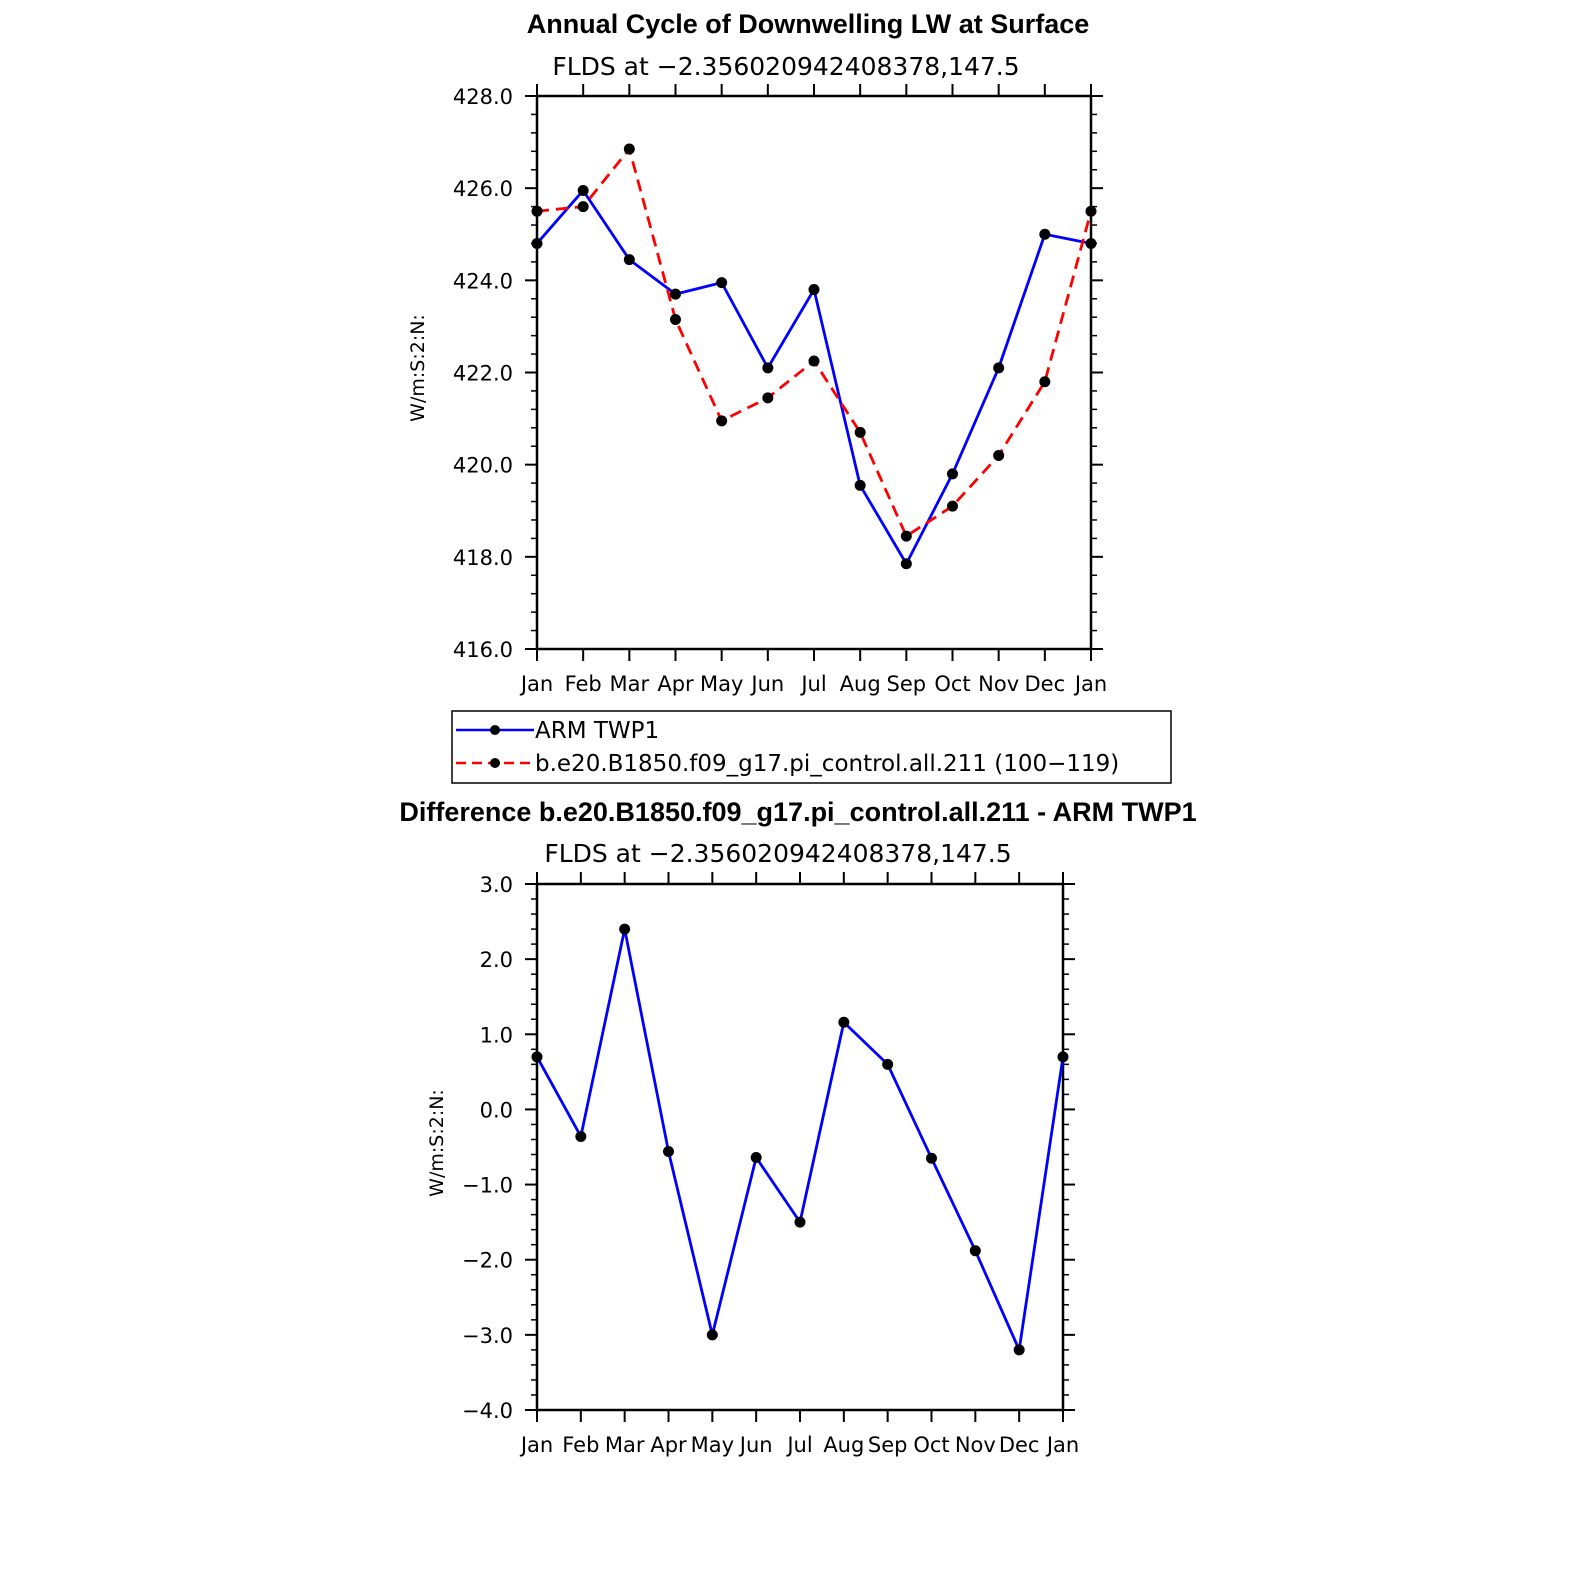  I want to click on y-tick-label: 418.0, so click(483, 558).